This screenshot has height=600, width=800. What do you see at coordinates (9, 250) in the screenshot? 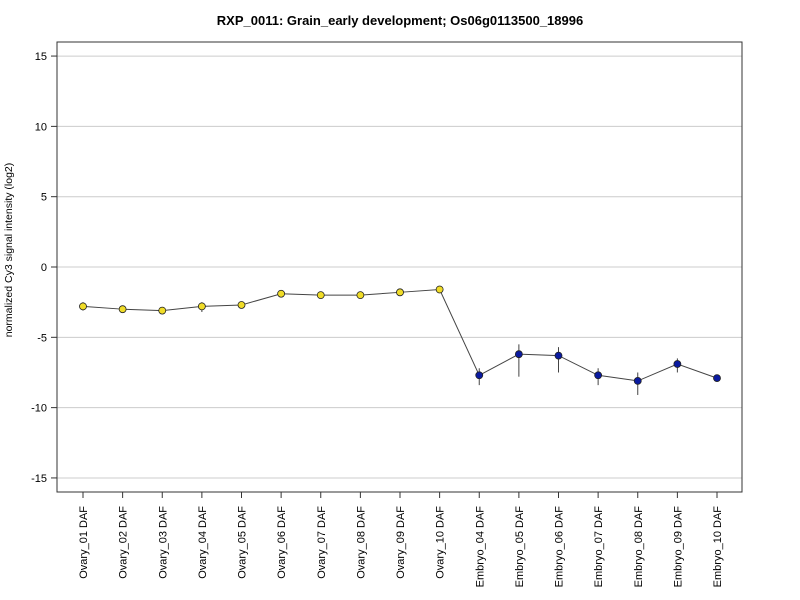
I see `y-axis-label: normalized Cy3 signal intensity (log2)` at bounding box center [9, 250].